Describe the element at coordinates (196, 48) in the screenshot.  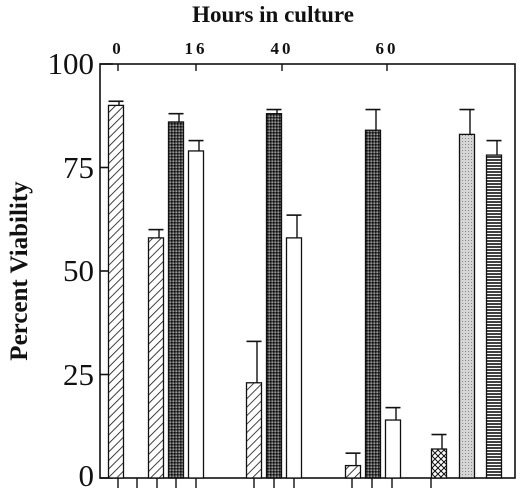
I see `top-tick-label: 16` at that location.